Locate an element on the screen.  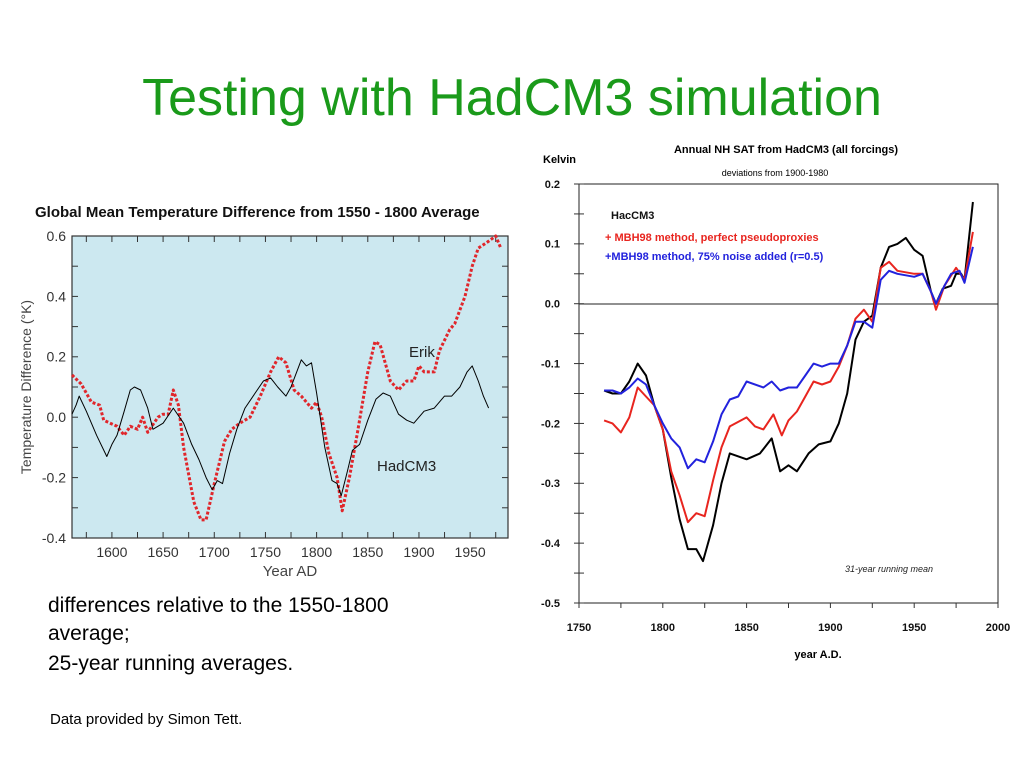
legend-noise-added: +MBH98 method, 75% noise added (r=0.5) is located at coordinates (714, 257).